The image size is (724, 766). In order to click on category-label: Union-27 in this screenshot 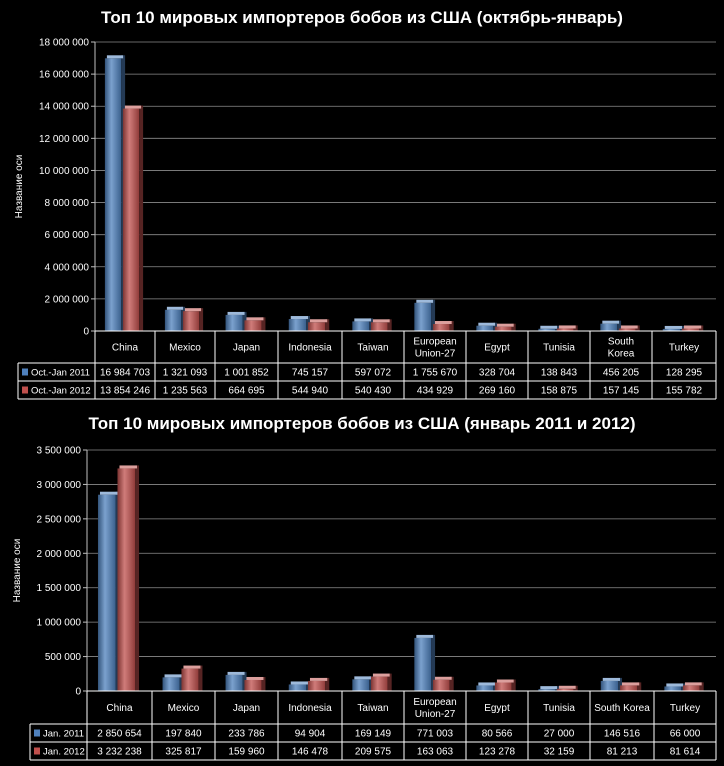, I will do `click(435, 354)`.